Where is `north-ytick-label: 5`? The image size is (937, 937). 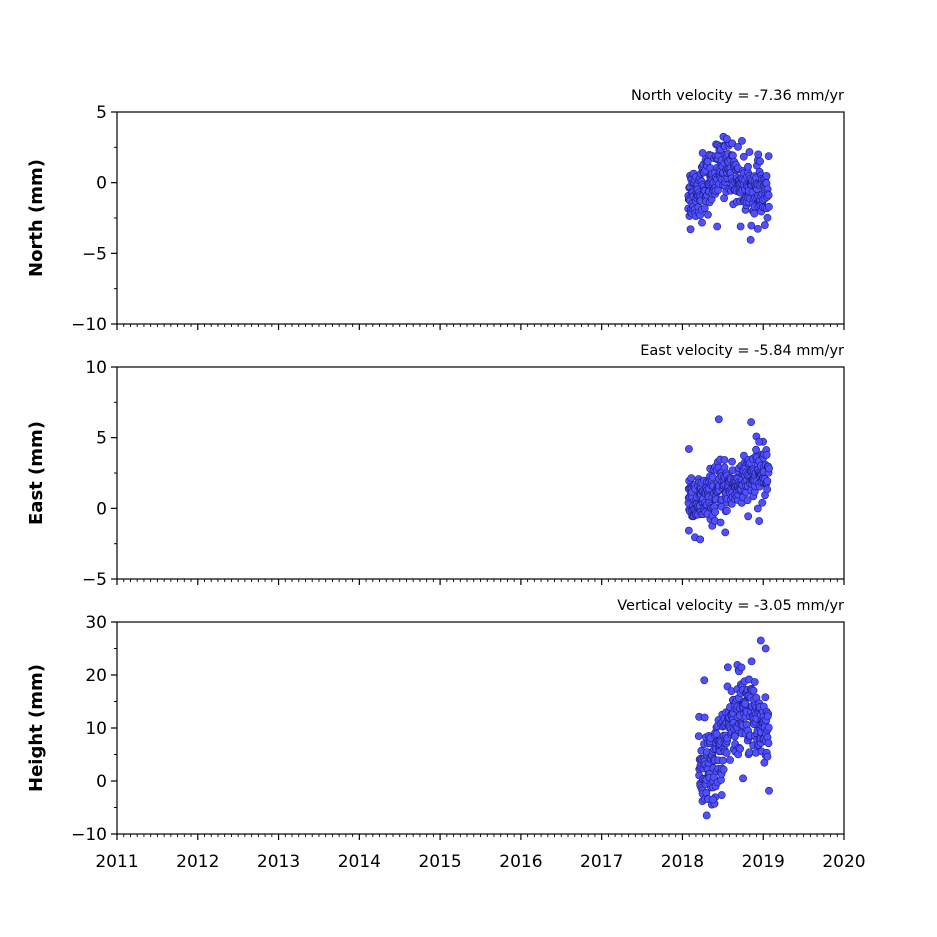
north-ytick-label: 5 is located at coordinates (101, 113).